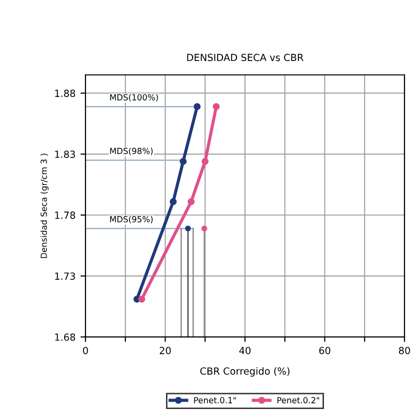 The width and height of the screenshot is (417, 416). What do you see at coordinates (85, 350) in the screenshot?
I see `x-tick-label: 0` at bounding box center [85, 350].